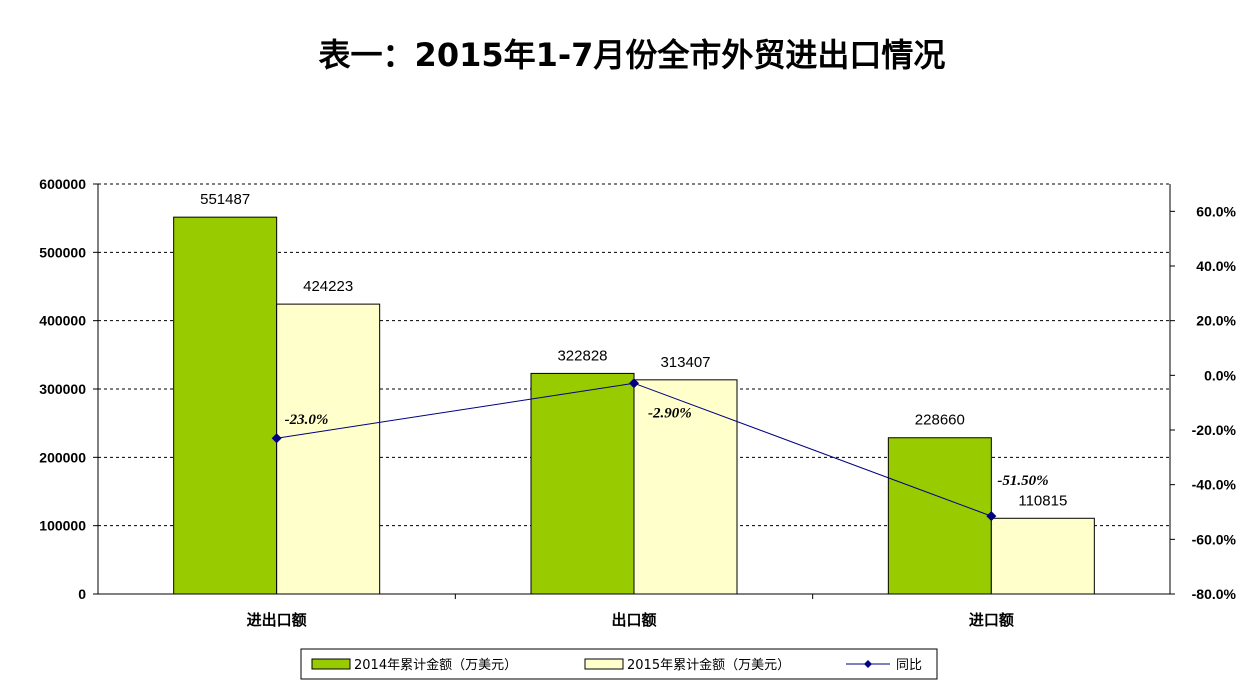 The width and height of the screenshot is (1240, 690). Describe the element at coordinates (670, 413) in the screenshot. I see `yoy-value-label: -2.90%` at that location.